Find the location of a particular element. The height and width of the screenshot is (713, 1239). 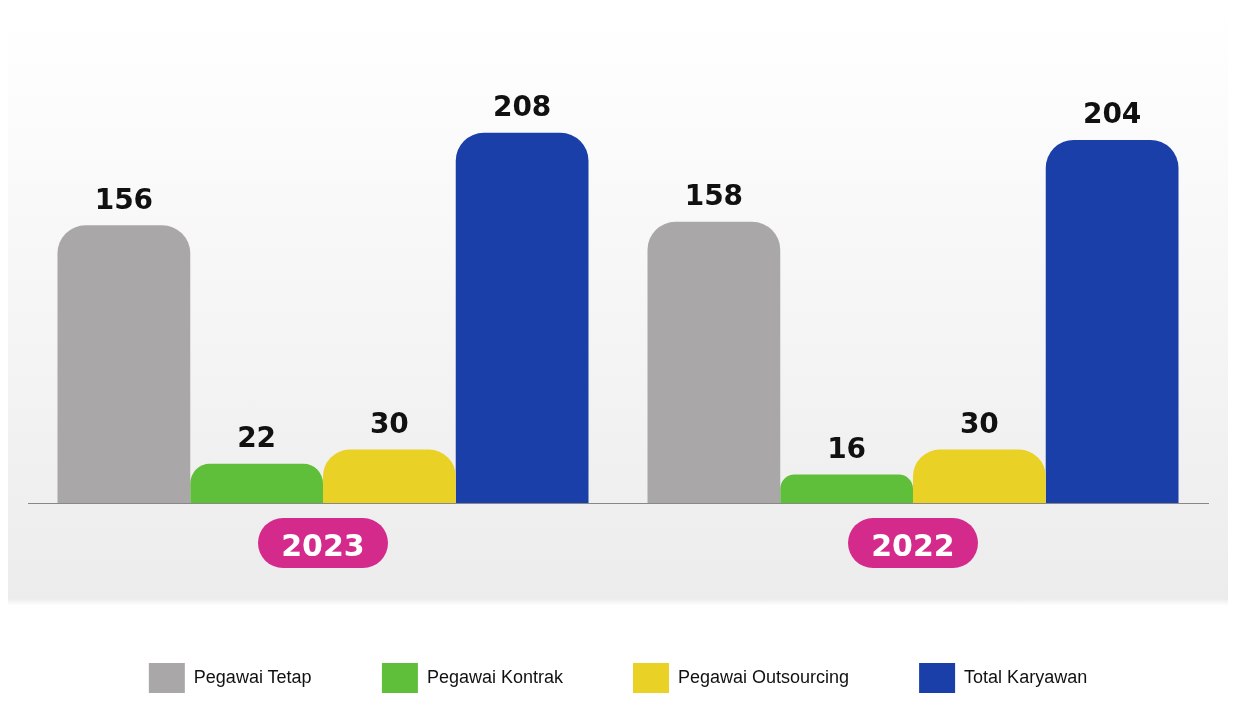

data-label: 208 is located at coordinates (522, 107).